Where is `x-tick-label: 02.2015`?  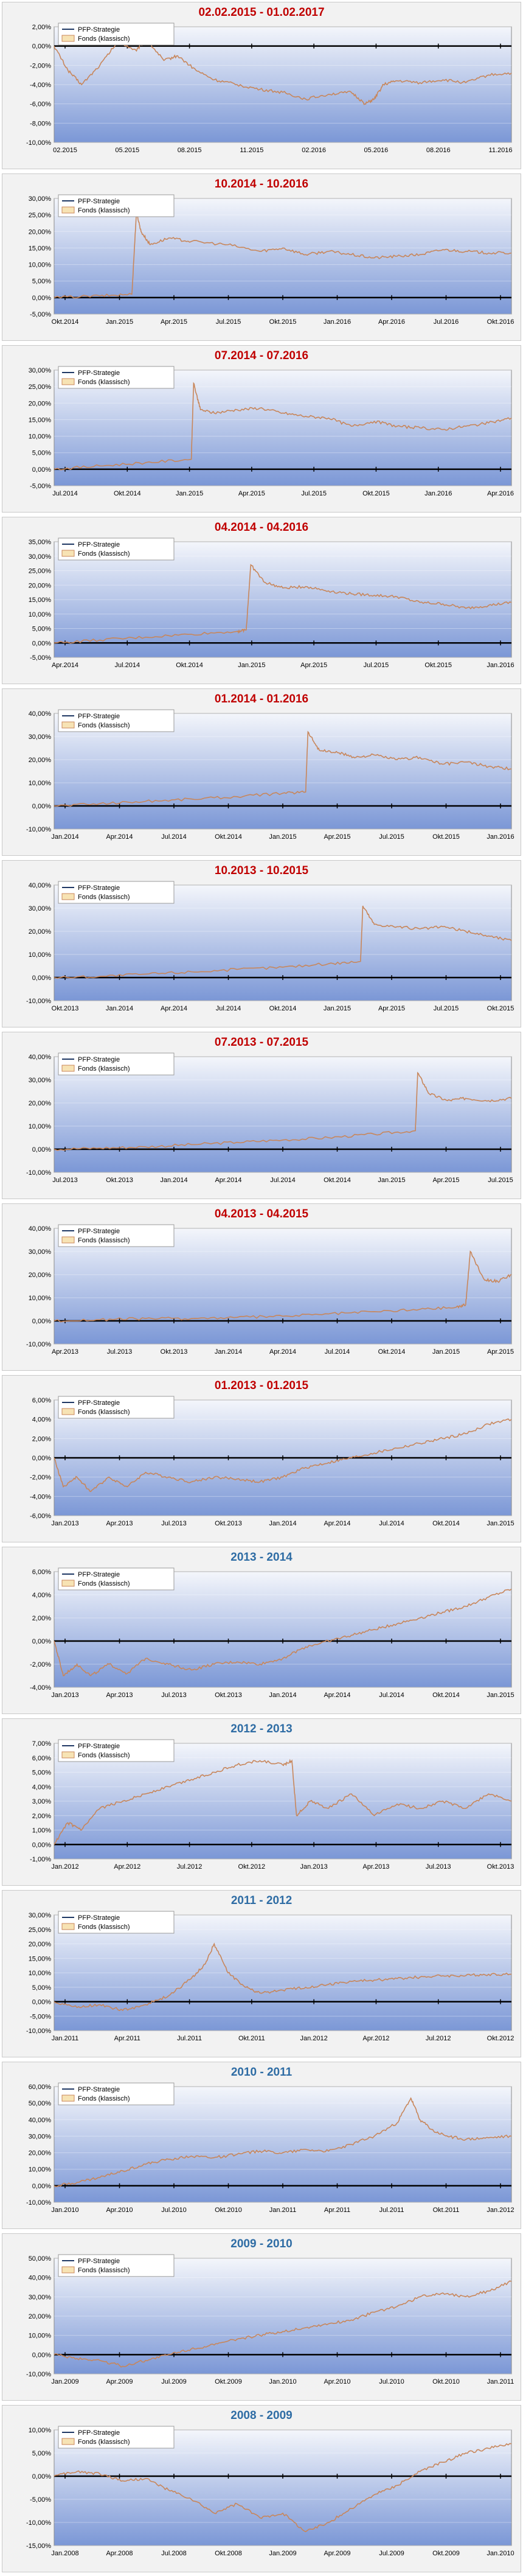
x-tick-label: 02.2015 is located at coordinates (65, 150).